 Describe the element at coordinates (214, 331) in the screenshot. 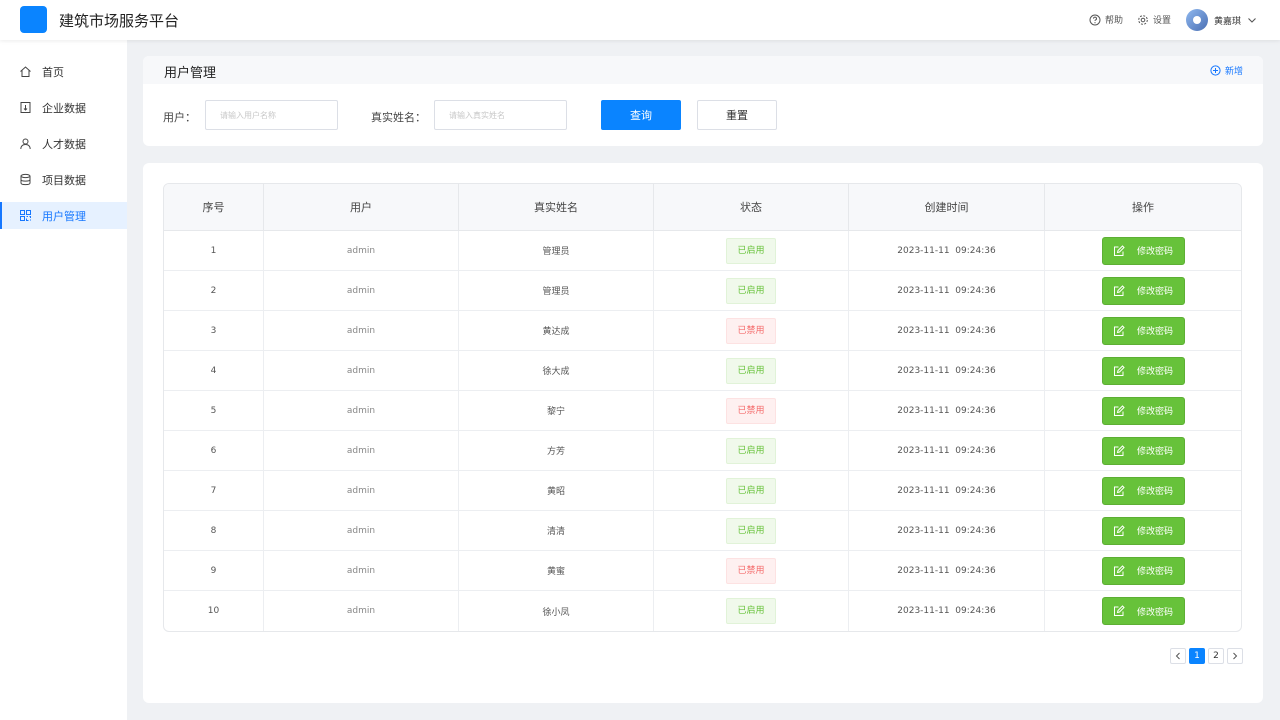

I see `cell-no: 3` at that location.